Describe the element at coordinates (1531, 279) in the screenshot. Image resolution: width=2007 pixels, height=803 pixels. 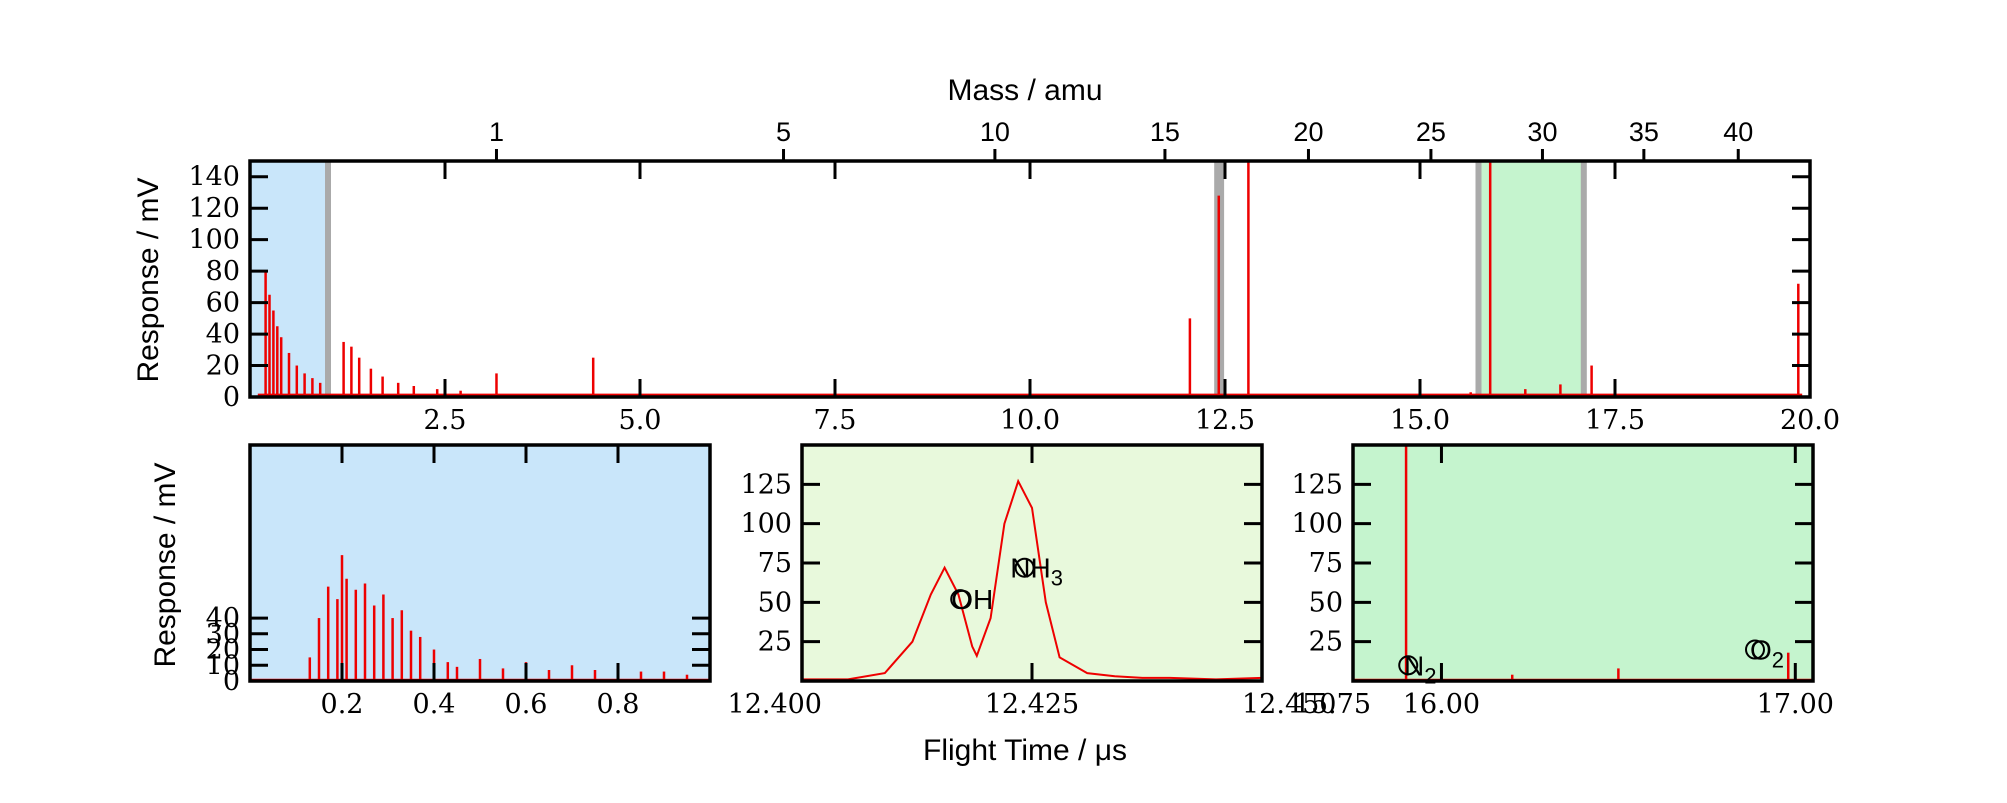
I see `overview-region-green` at that location.